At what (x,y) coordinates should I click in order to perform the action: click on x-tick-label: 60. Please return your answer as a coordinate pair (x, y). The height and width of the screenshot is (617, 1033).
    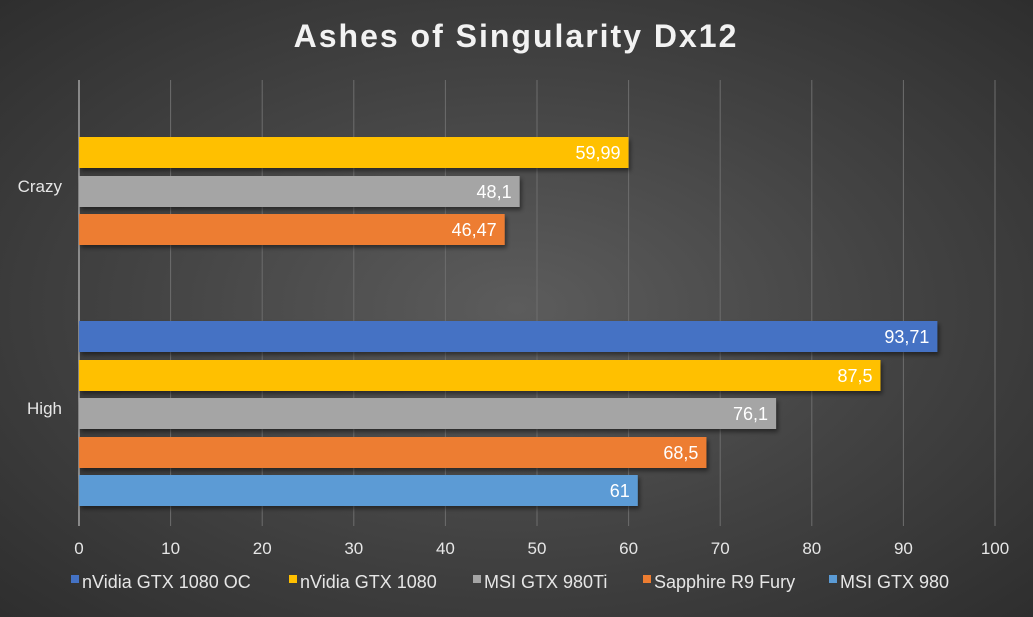
    Looking at the image, I should click on (628, 548).